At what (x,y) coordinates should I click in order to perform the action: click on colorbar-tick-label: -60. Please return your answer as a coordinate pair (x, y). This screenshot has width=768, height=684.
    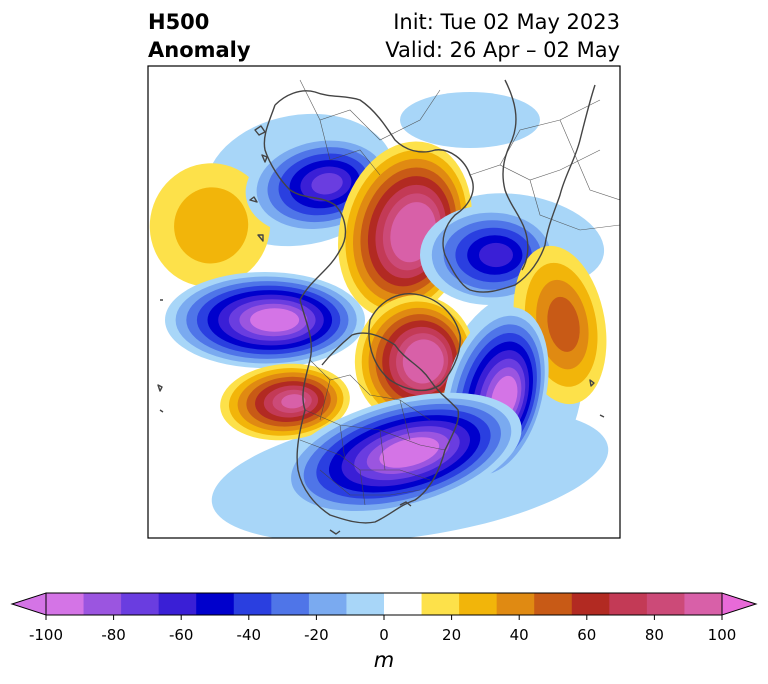
    Looking at the image, I should click on (181, 635).